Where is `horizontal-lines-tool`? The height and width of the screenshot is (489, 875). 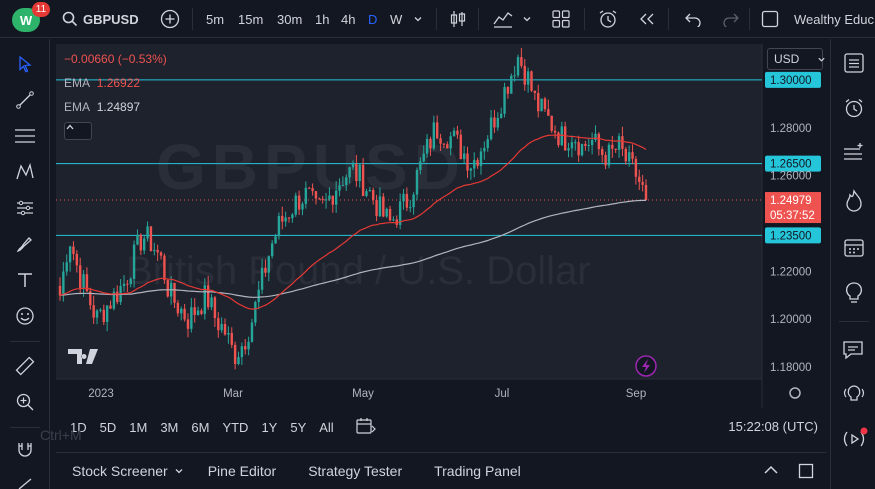 horizontal-lines-tool is located at coordinates (25, 138).